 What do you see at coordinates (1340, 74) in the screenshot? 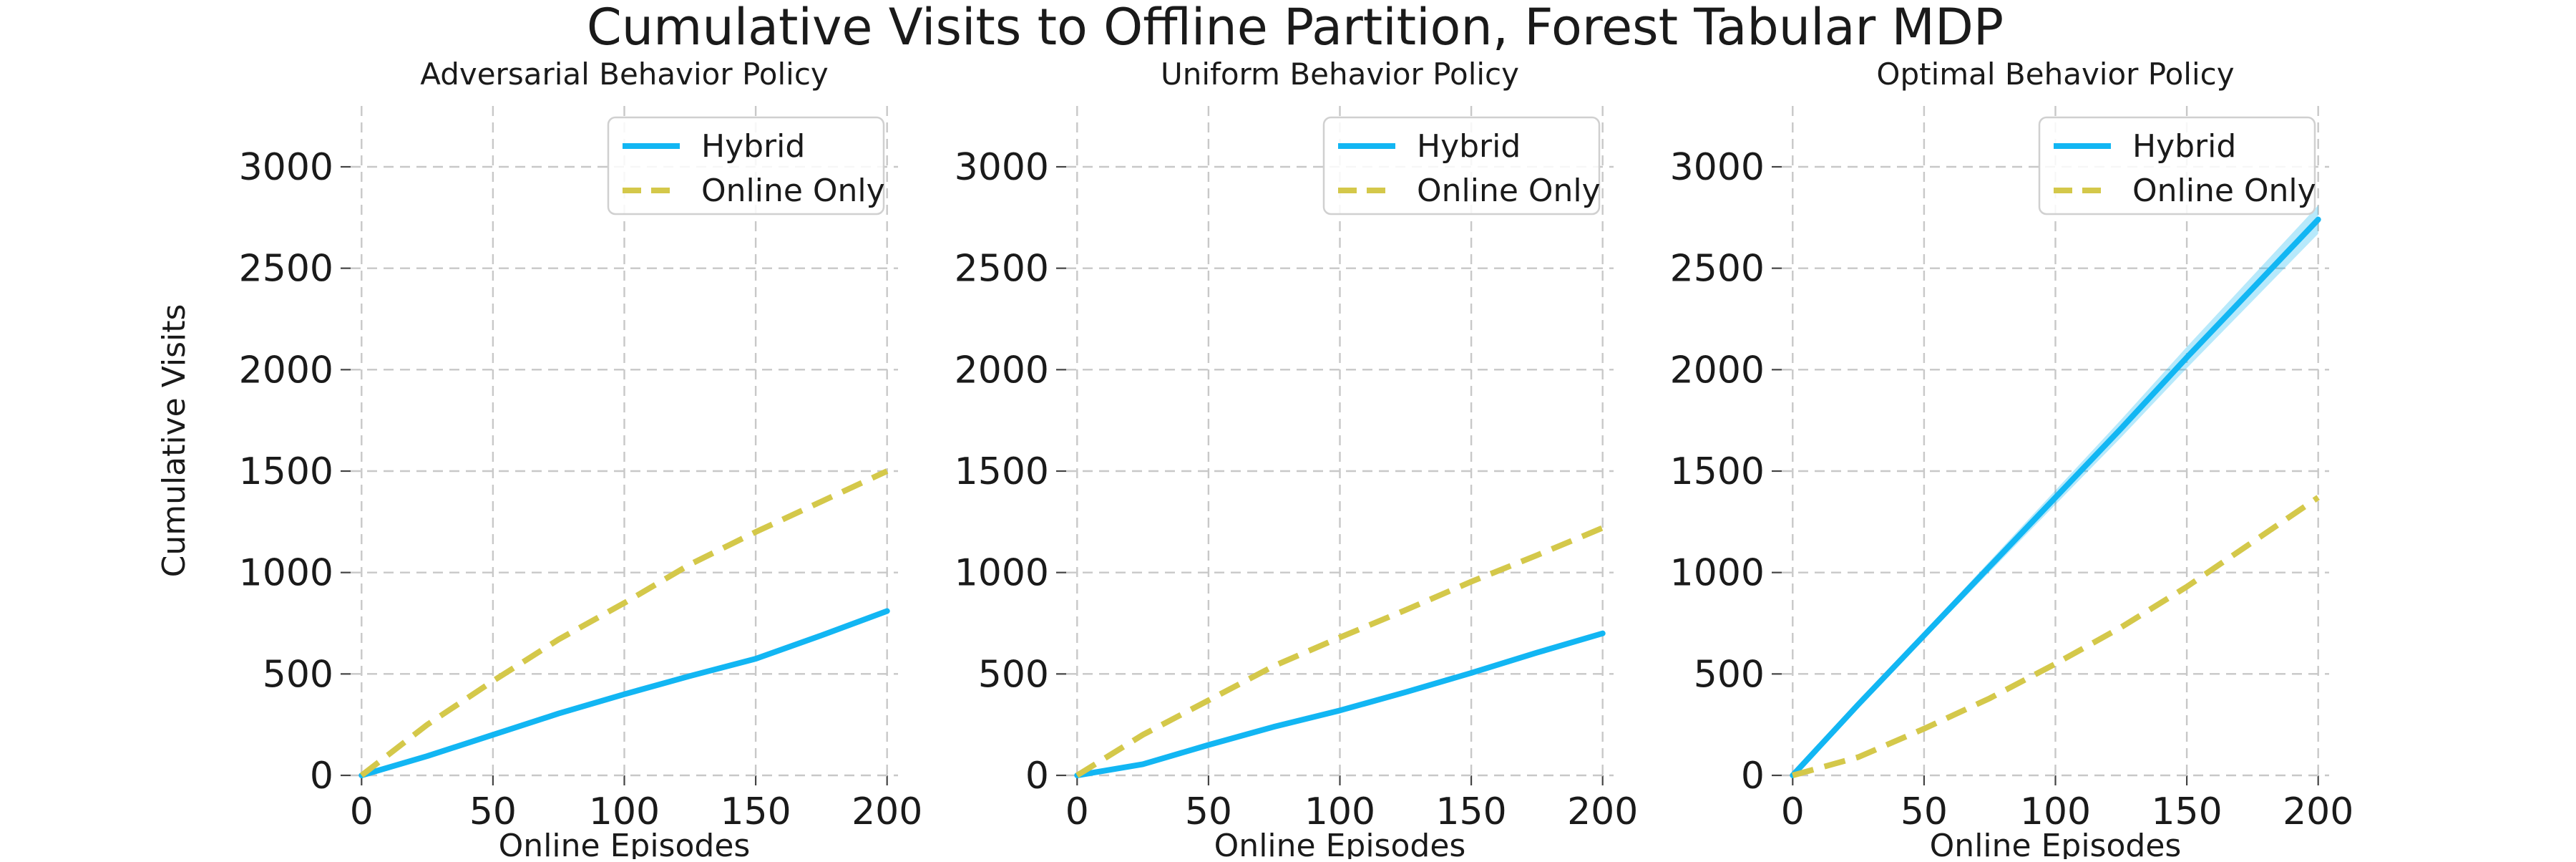
I see `panel-title: Uniform Behavior Policy` at bounding box center [1340, 74].